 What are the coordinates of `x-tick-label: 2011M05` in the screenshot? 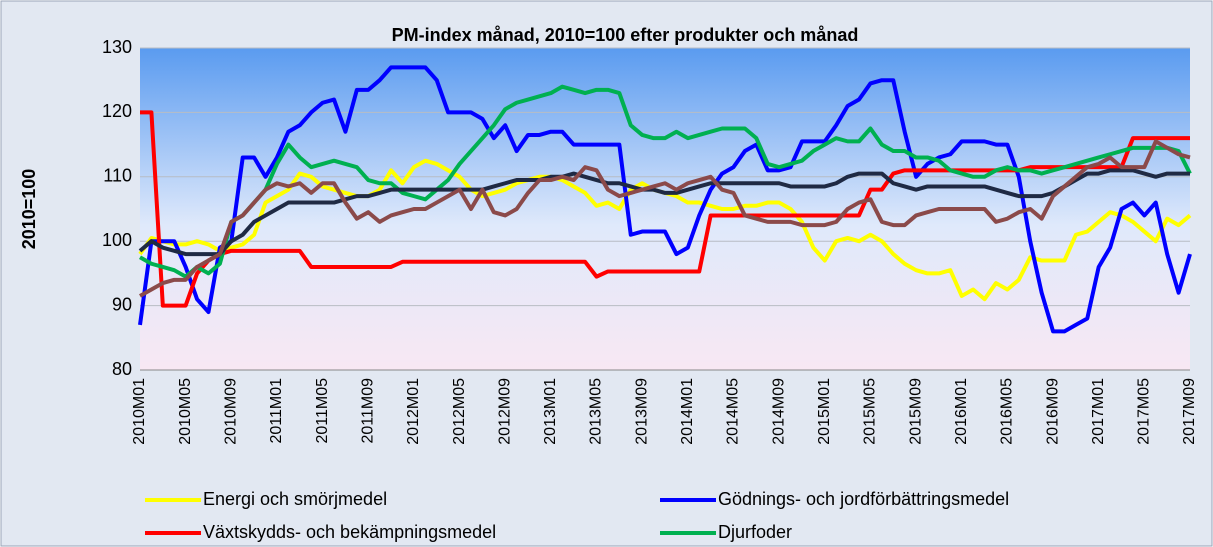 It's located at (322, 411).